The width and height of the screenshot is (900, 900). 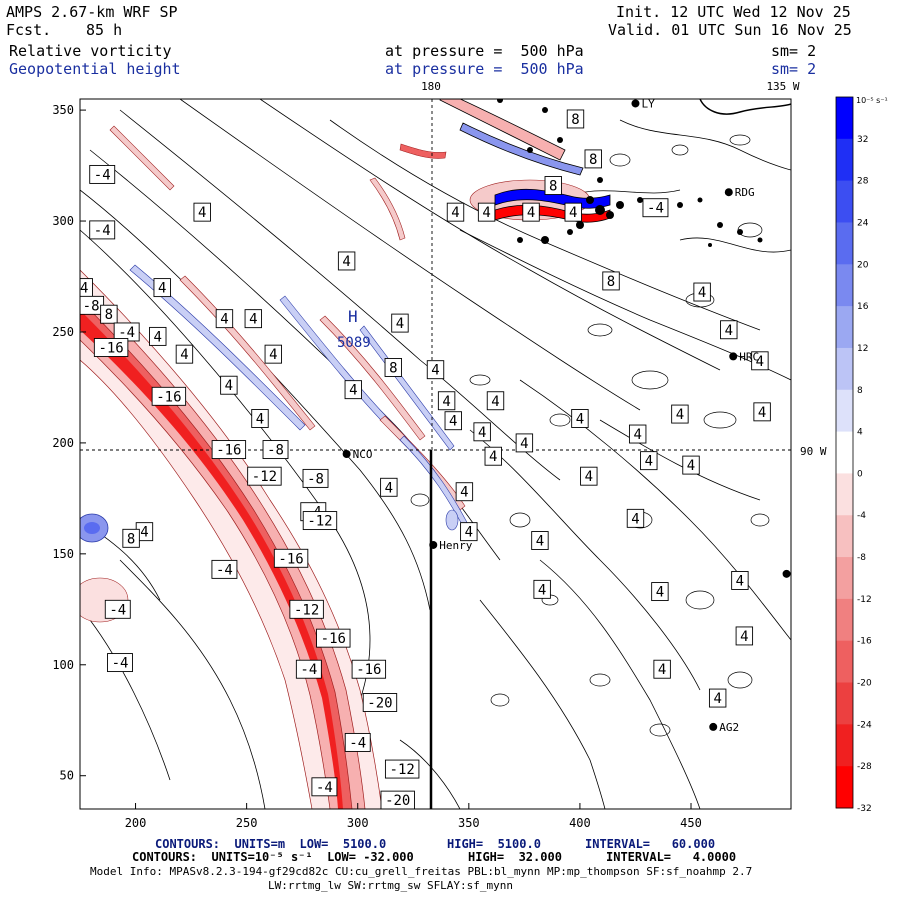 I want to click on field2-smoothing: sm= 2, so click(x=794, y=69).